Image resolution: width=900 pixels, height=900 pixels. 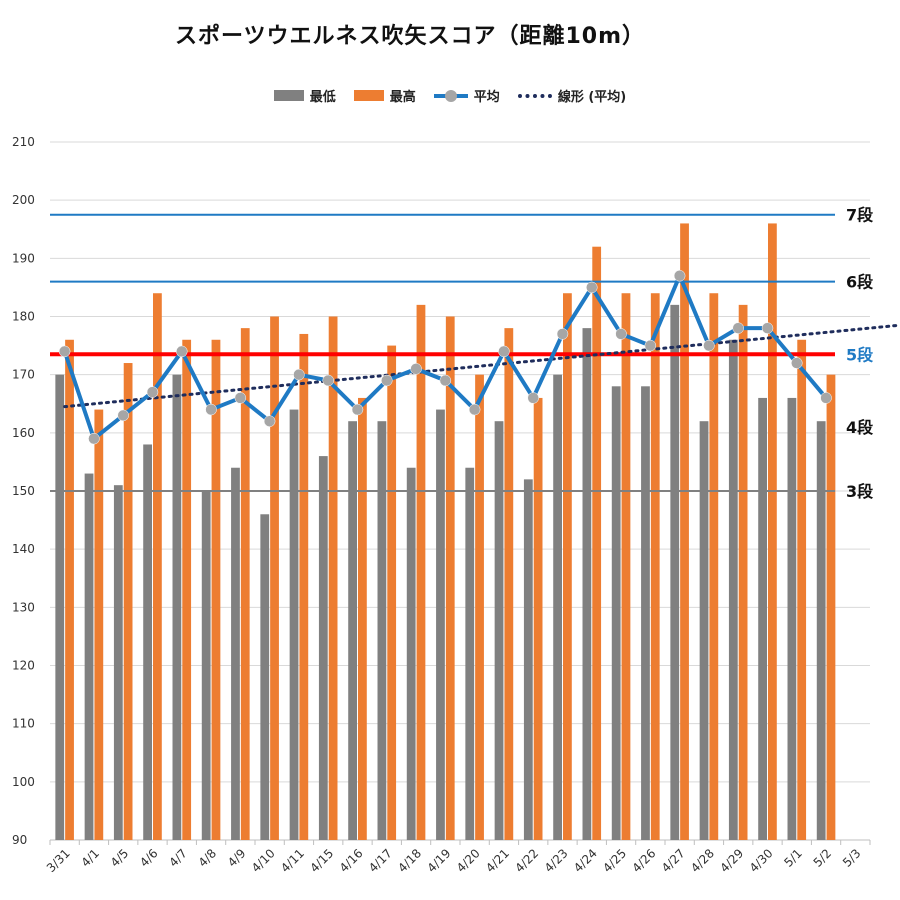 I want to click on x-tick-label: 4/30, so click(x=761, y=860).